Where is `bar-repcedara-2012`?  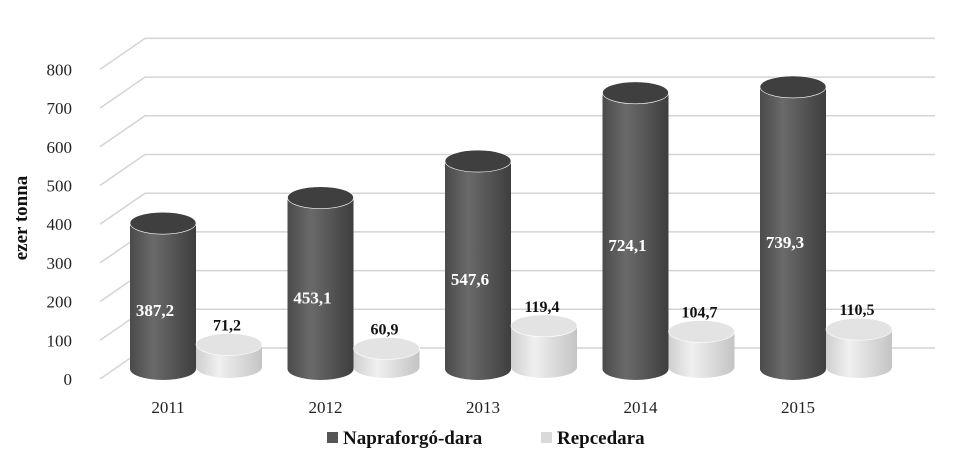 bar-repcedara-2012 is located at coordinates (386, 357).